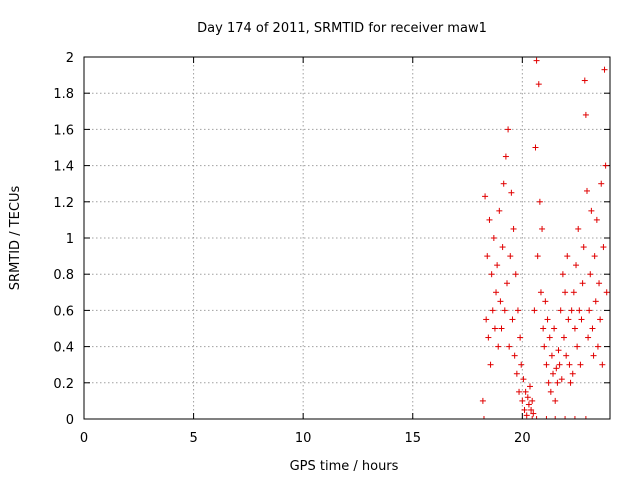 This screenshot has height=480, width=640. Describe the element at coordinates (63, 130) in the screenshot. I see `y-tick-label: 1.6` at that location.